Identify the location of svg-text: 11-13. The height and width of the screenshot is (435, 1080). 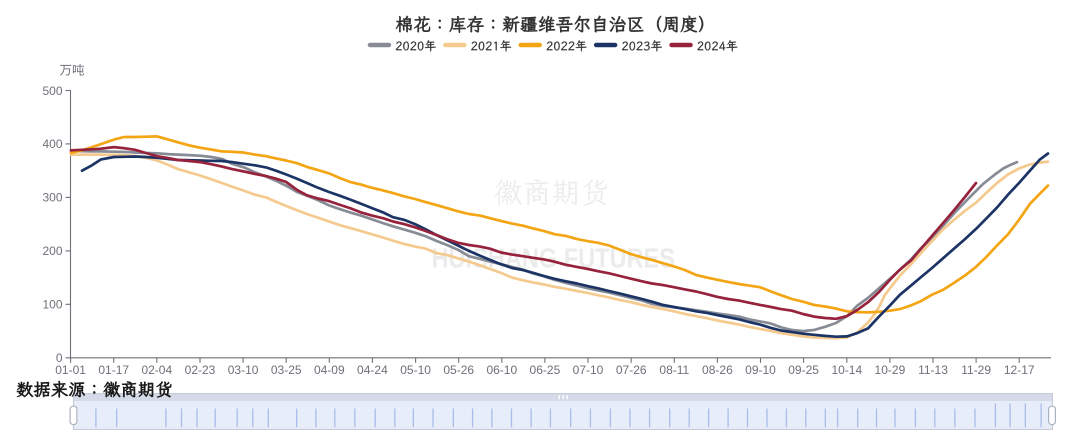
(933, 370).